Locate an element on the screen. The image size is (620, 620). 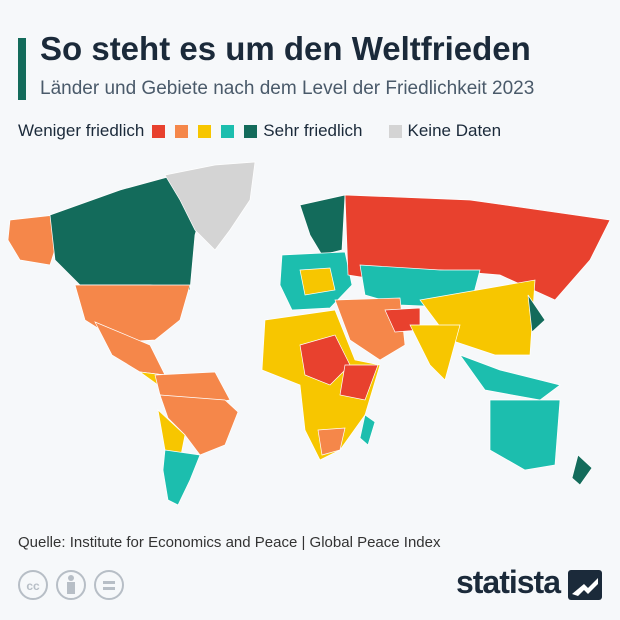
accent-bar is located at coordinates (22, 69).